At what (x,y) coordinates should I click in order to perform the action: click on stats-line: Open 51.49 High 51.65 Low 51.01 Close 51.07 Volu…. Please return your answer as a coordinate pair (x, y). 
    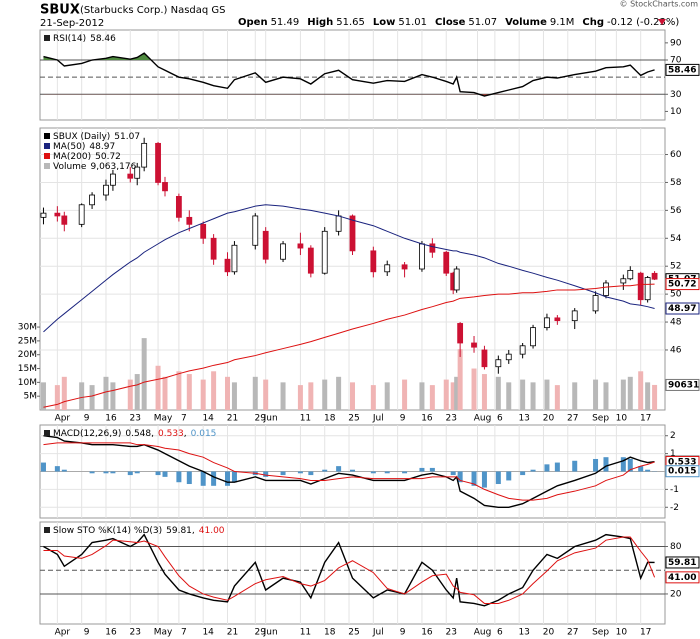
    Looking at the image, I should click on (458, 22).